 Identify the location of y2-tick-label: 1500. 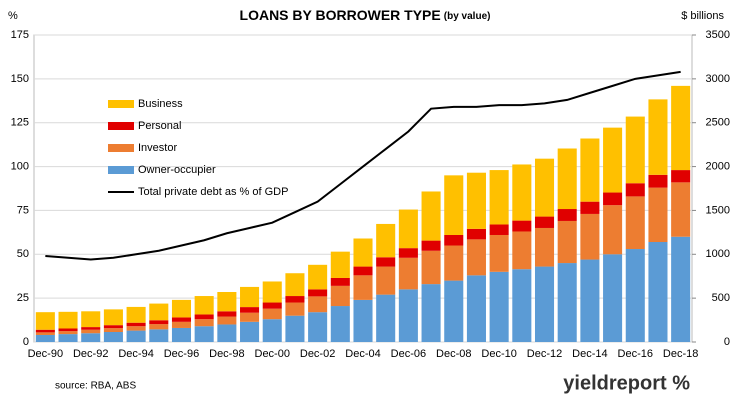
(718, 210).